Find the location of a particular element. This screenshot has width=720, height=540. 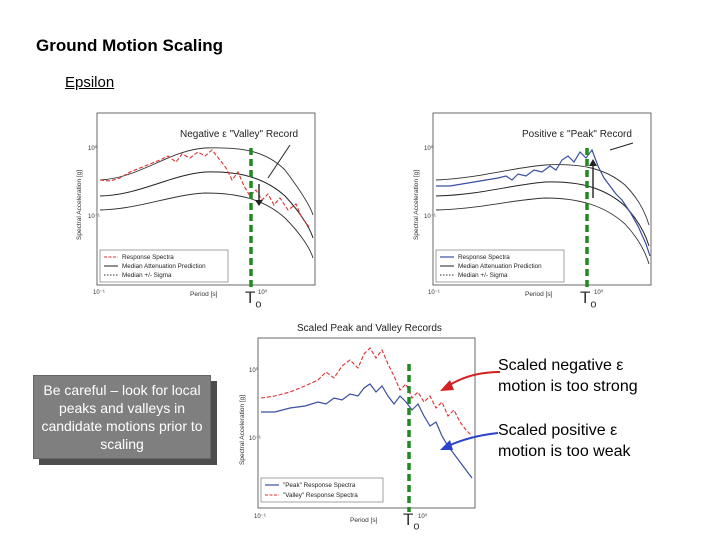

left-response-spectra is located at coordinates (205, 189).